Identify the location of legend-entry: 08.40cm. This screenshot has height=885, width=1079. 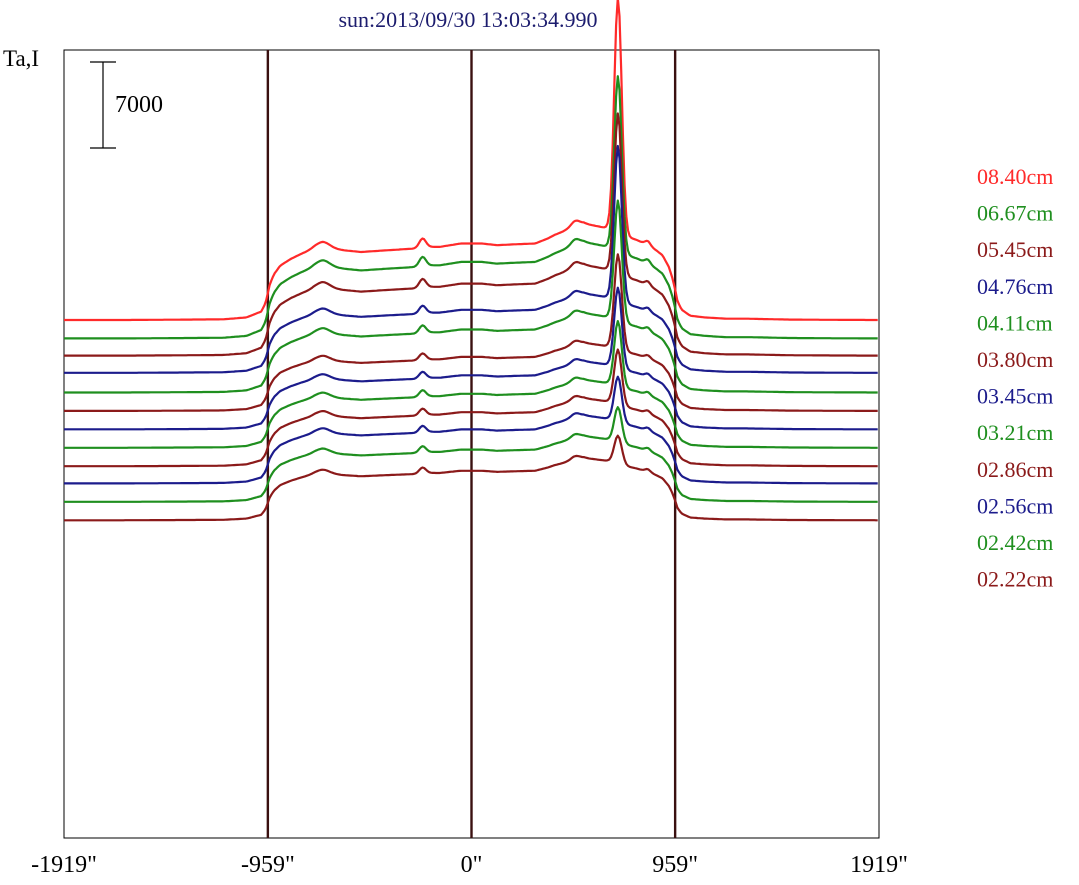
(1015, 176).